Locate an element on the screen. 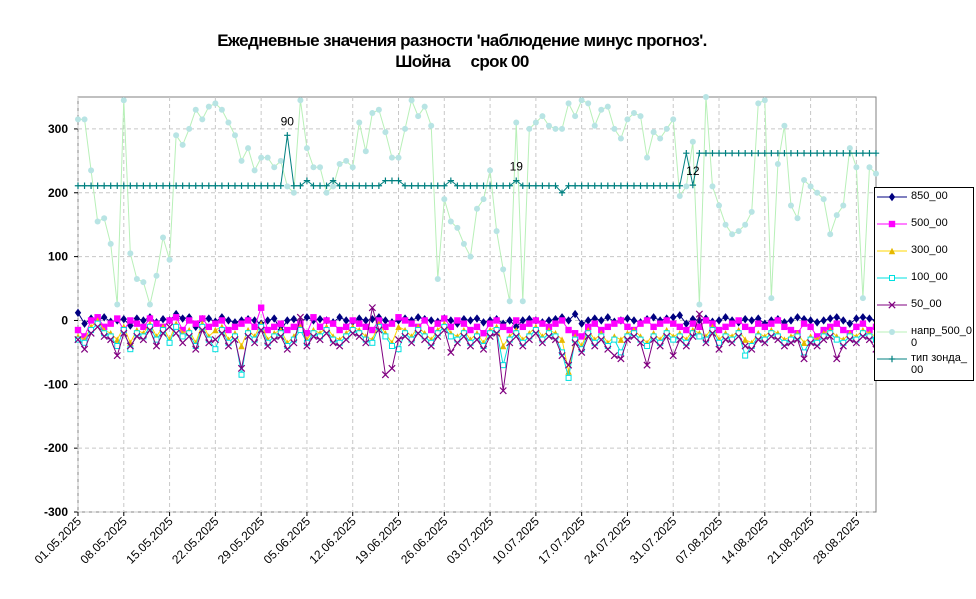 This screenshot has width=976, height=599. legend-swatch is located at coordinates (892, 359).